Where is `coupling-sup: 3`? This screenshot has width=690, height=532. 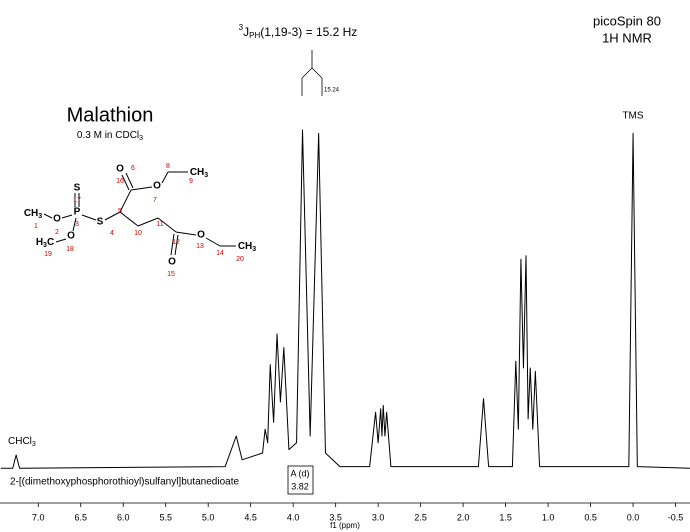
coupling-sup: 3 is located at coordinates (241, 27).